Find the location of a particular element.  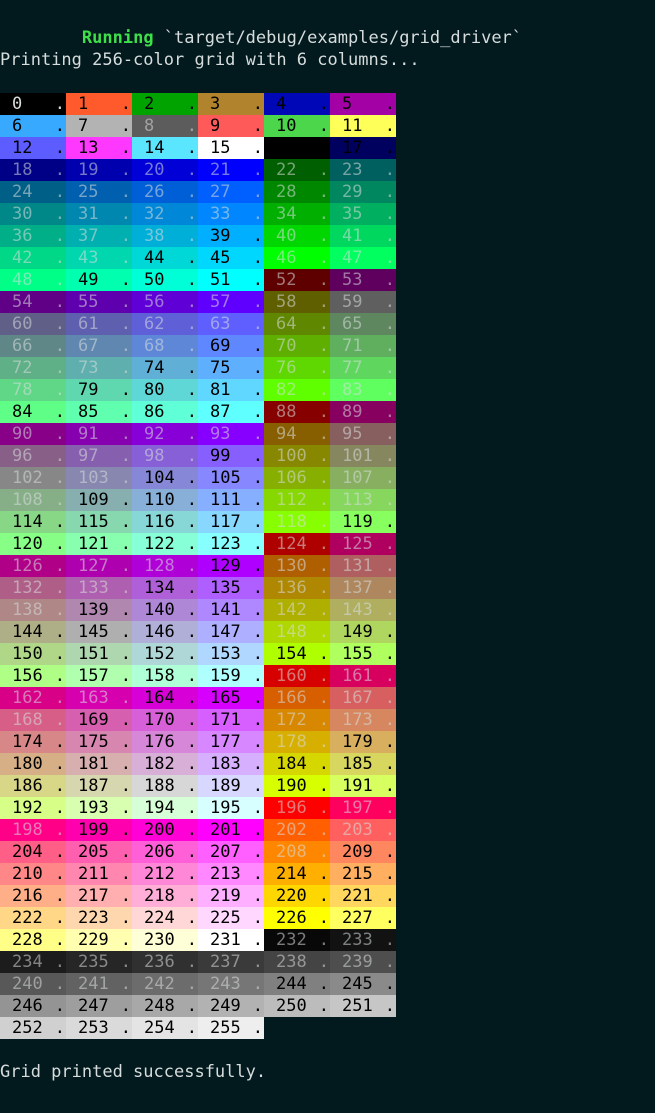

color-cell-123: 123. is located at coordinates (231, 544).